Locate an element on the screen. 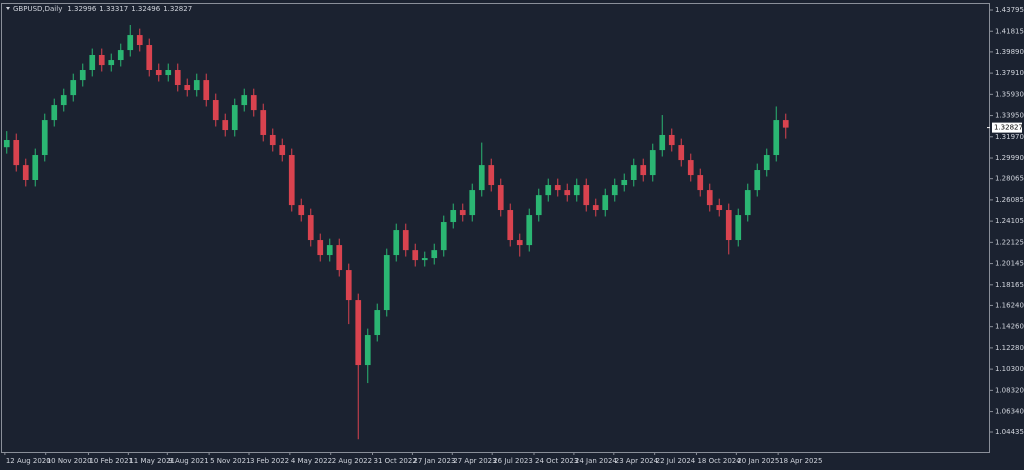 This screenshot has height=470, width=1024. x-tick-label: 31 Oct 2022 is located at coordinates (395, 461).